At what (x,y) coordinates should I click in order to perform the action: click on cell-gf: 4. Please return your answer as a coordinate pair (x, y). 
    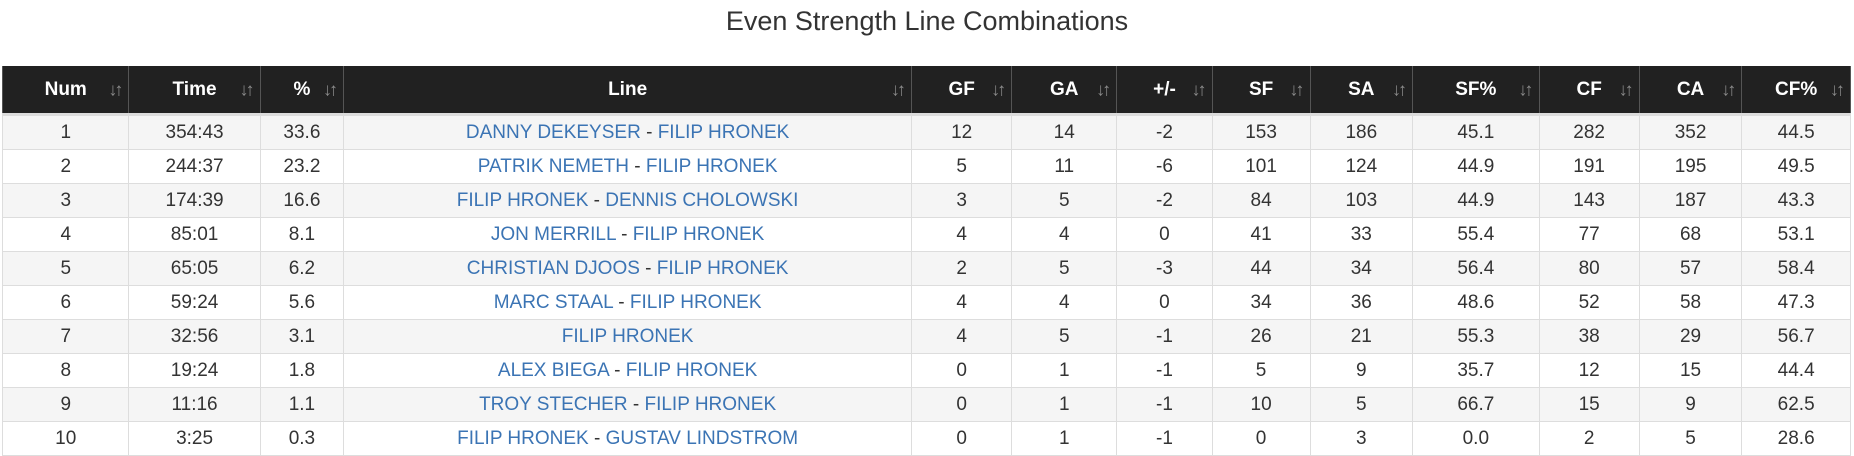
    Looking at the image, I should click on (962, 234).